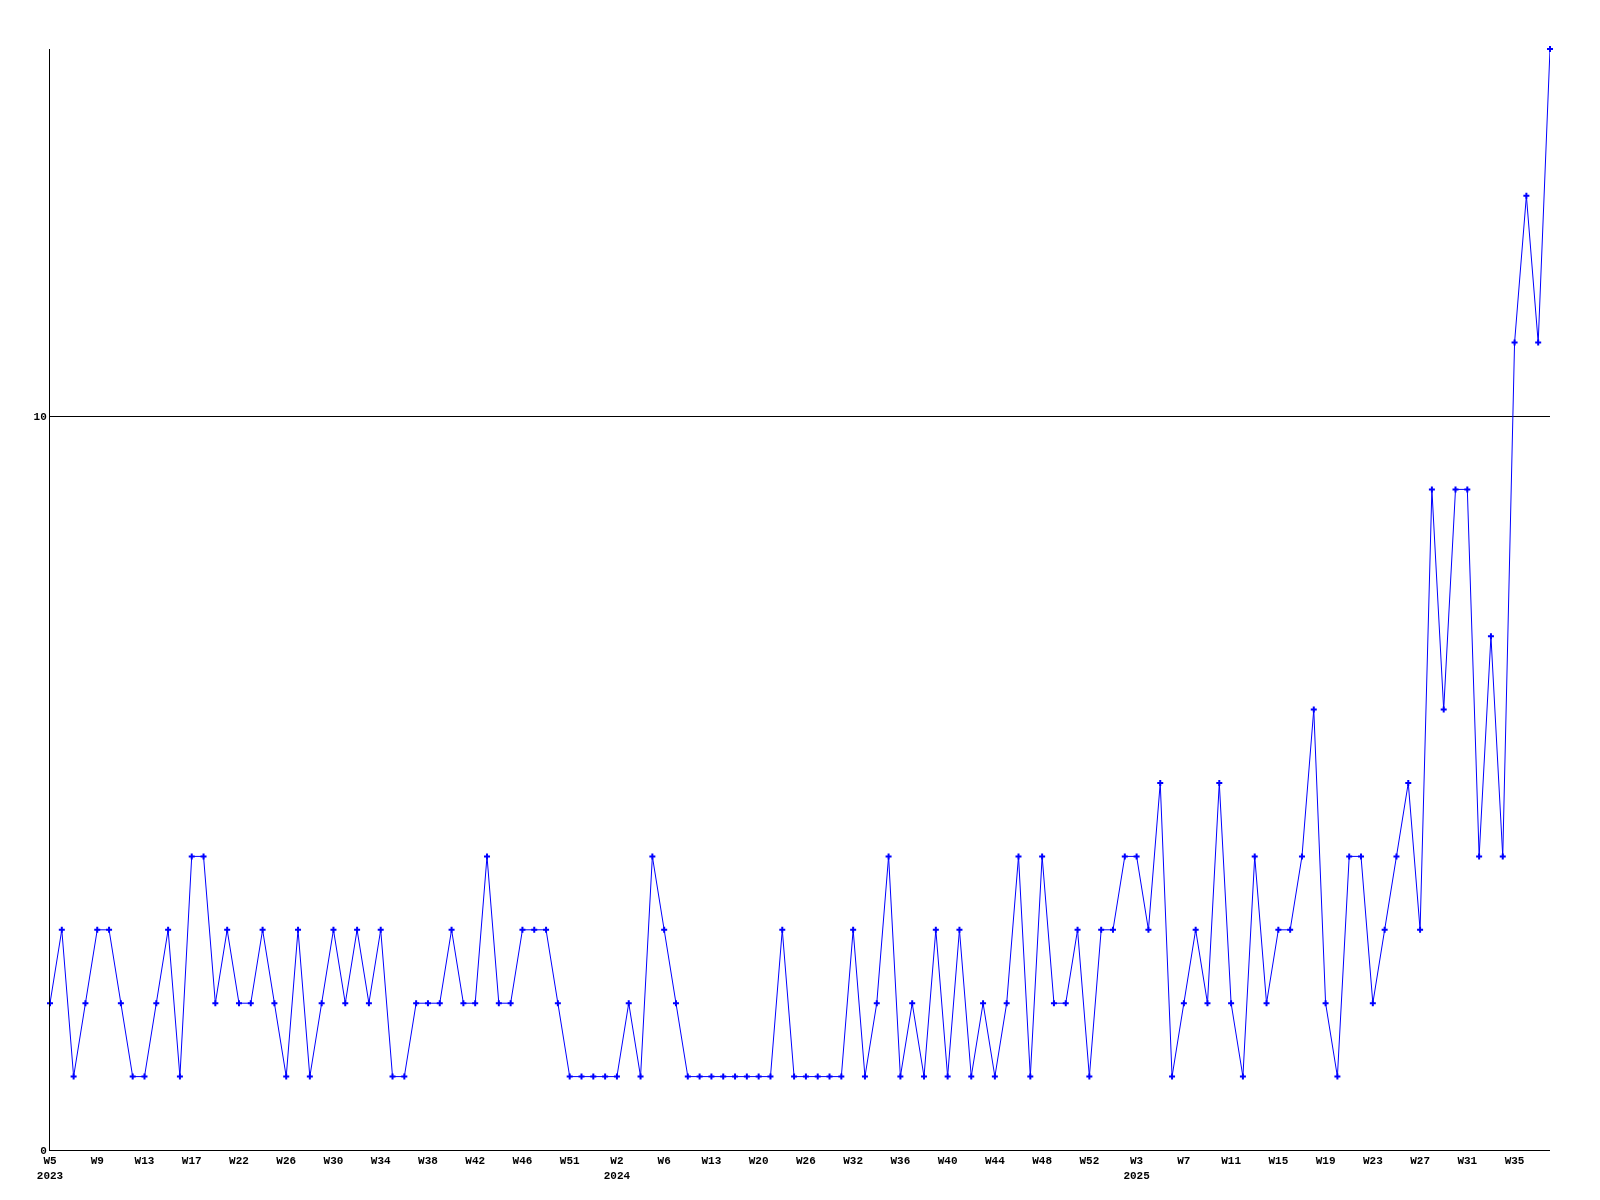 This screenshot has height=1200, width=1600. Describe the element at coordinates (1373, 1161) in the screenshot. I see `x-tick-label: W23` at that location.